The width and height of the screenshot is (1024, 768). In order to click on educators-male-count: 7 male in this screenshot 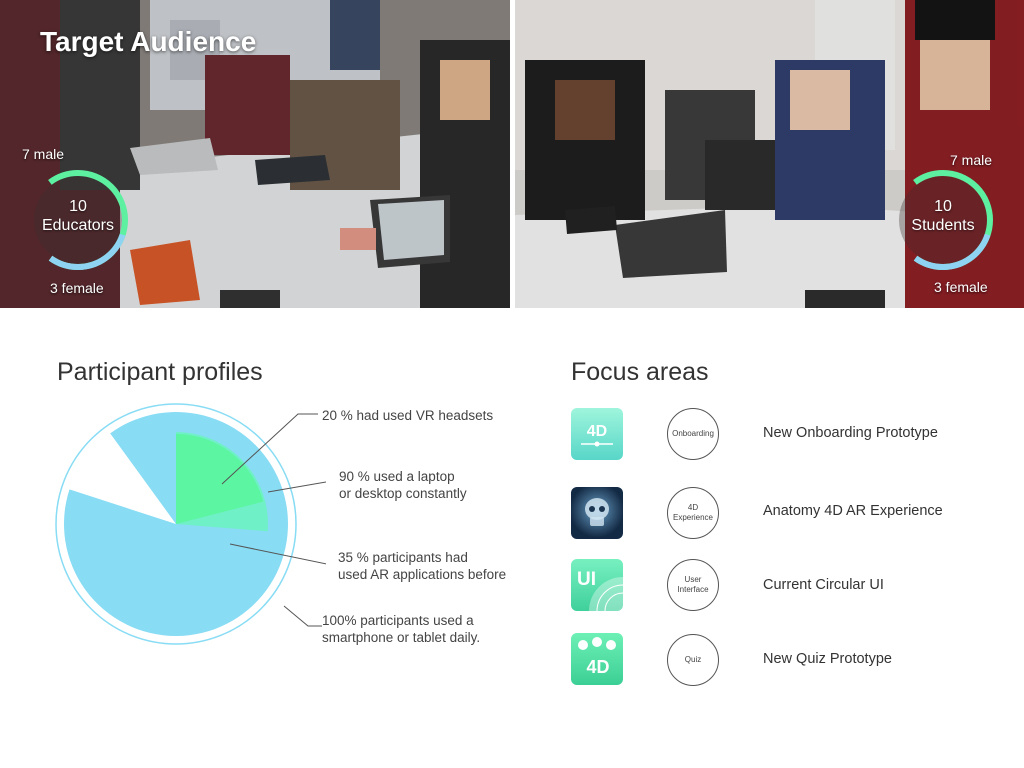, I will do `click(43, 154)`.